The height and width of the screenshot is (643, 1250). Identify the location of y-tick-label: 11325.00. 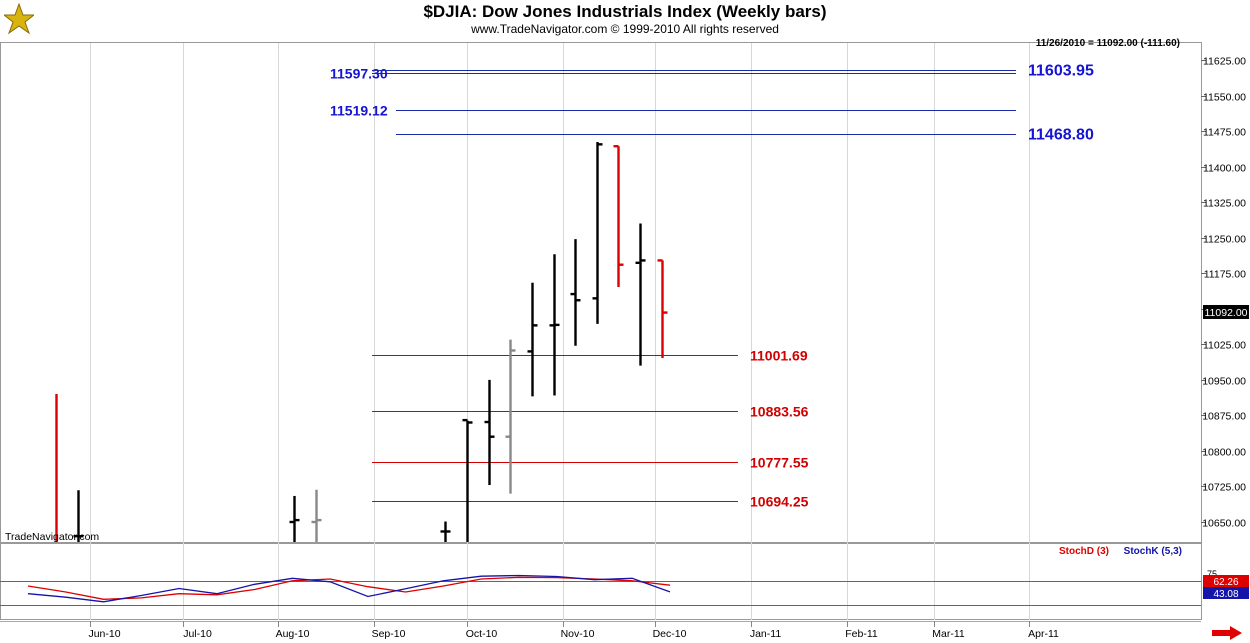
(1224, 204).